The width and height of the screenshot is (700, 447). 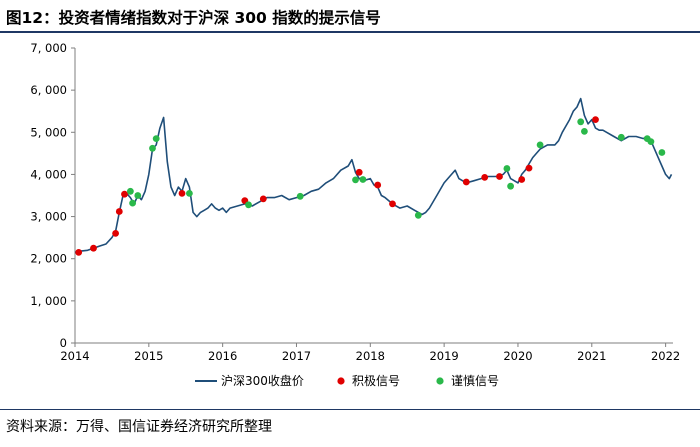 I want to click on y-tick-label: 6, 000, so click(x=48, y=90).